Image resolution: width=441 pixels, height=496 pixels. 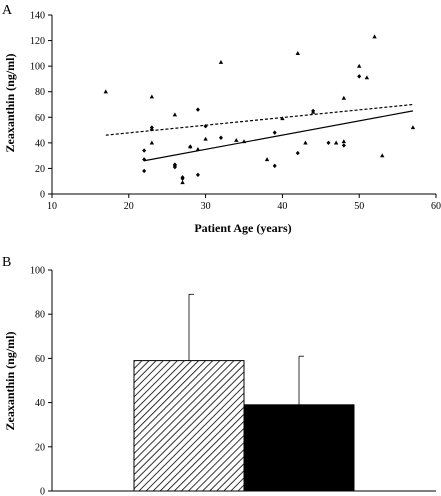 I want to click on panel-a-y-ticks: 0 20 40 60 80 100 120 140, so click(x=41, y=106).